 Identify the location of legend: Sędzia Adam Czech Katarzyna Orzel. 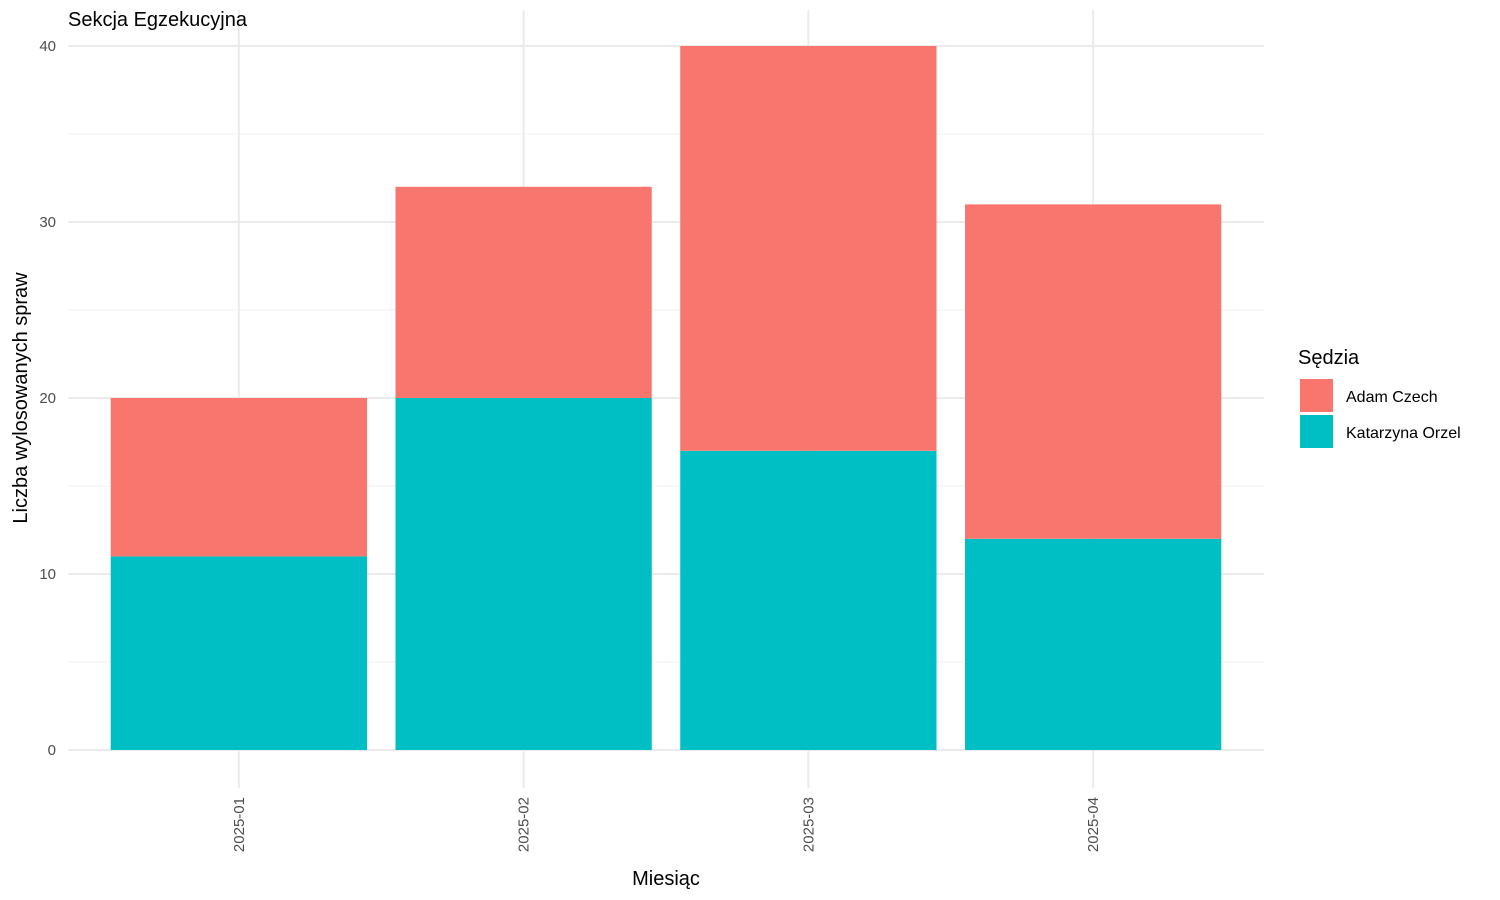
(1379, 397).